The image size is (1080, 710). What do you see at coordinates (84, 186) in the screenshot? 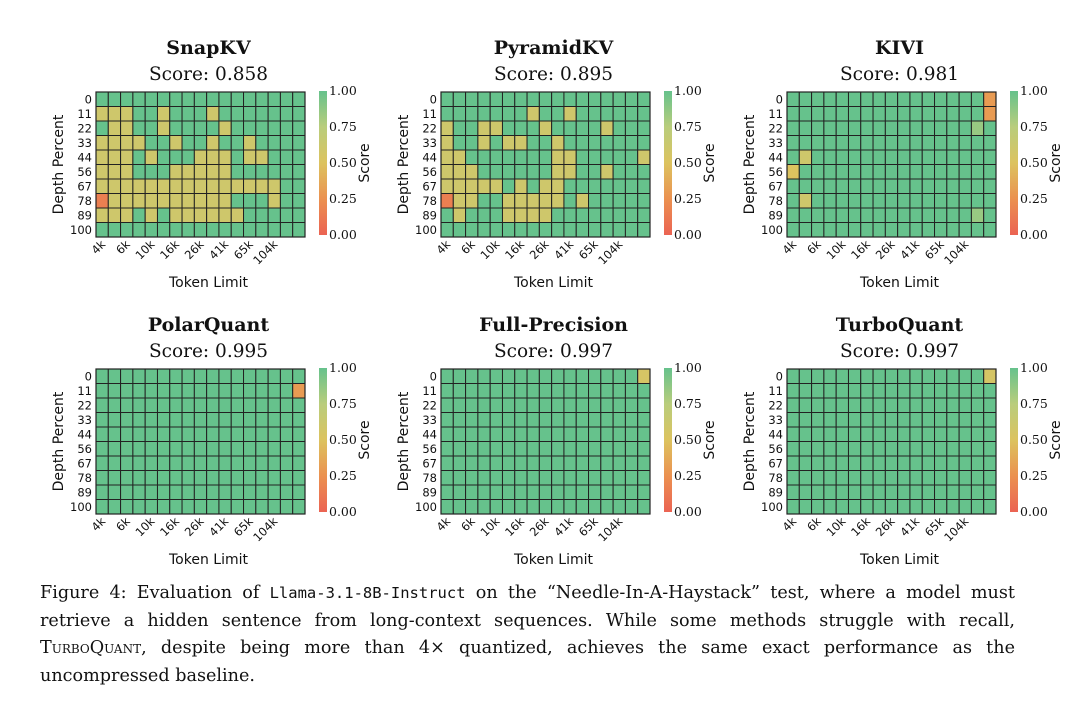
I see `y-tick-label: 67` at bounding box center [84, 186].